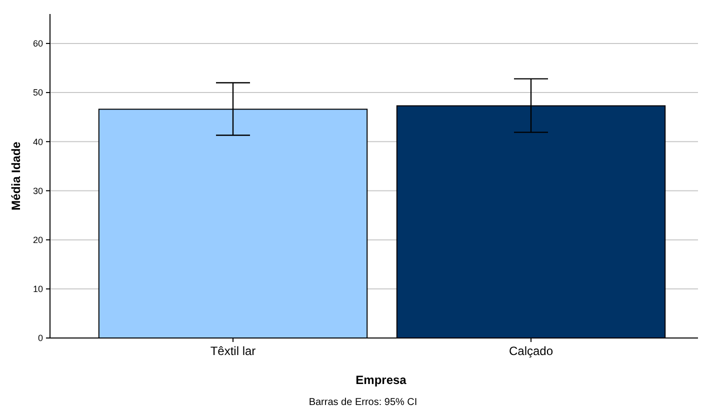 The width and height of the screenshot is (701, 409). I want to click on x-tick-label: Calçado, so click(531, 351).